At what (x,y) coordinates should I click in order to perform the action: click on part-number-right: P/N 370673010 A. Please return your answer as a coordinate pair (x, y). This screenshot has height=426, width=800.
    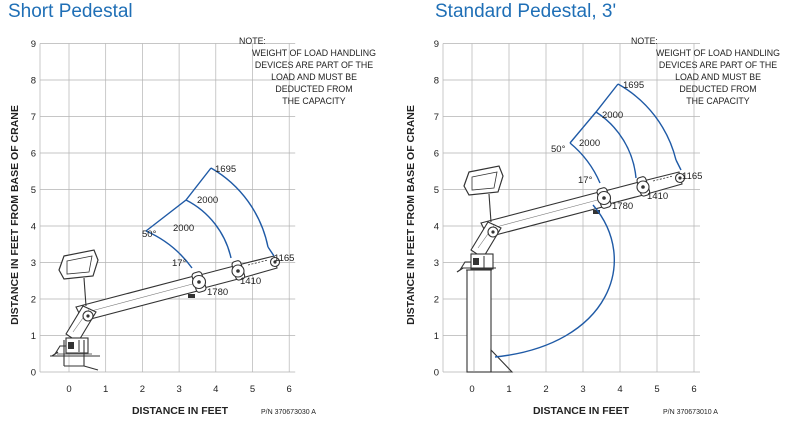
    Looking at the image, I should click on (690, 412).